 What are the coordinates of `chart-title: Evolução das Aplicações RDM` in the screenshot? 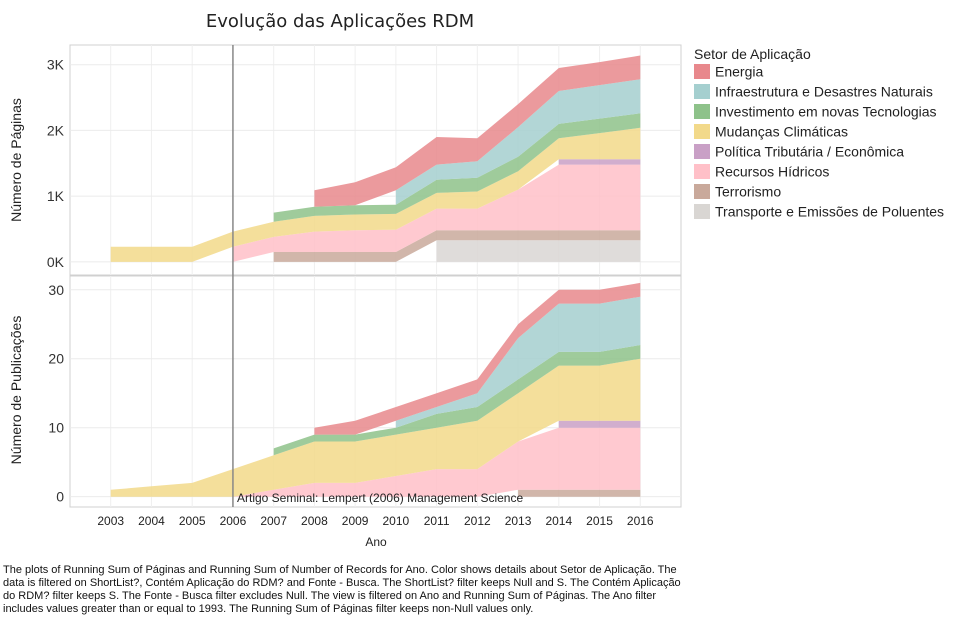 It's located at (340, 21).